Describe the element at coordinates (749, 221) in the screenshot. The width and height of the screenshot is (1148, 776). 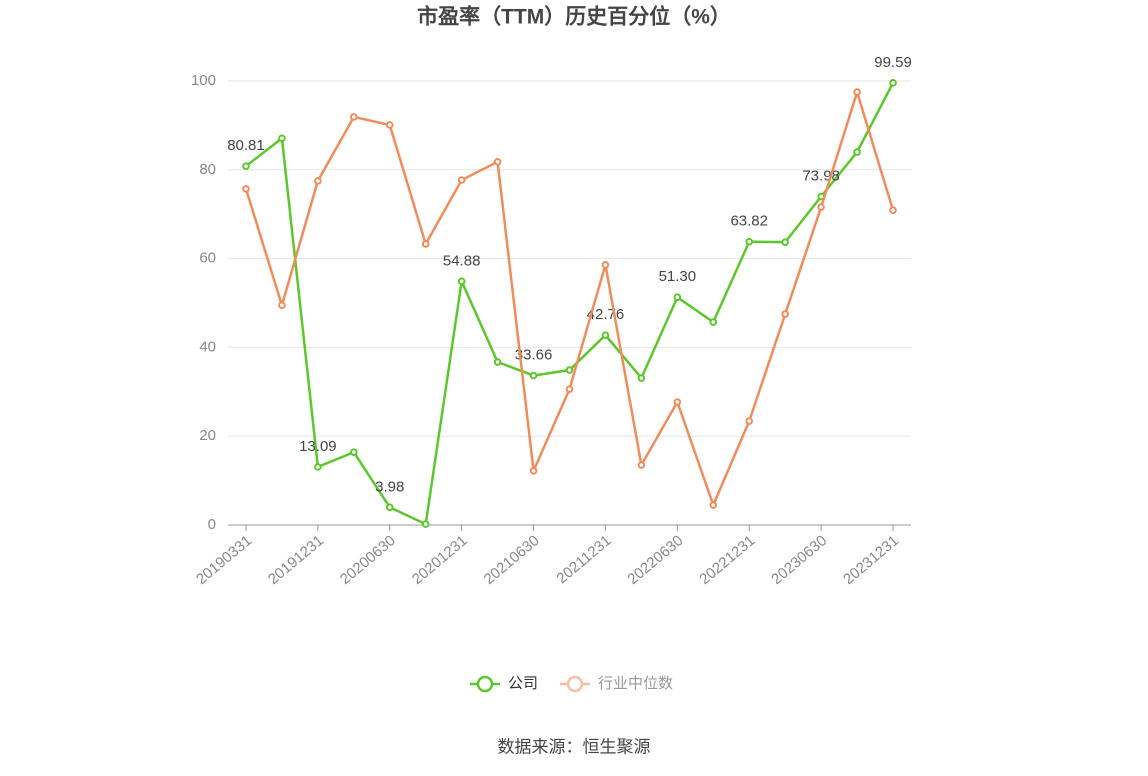
I see `data-label: 63.82` at that location.